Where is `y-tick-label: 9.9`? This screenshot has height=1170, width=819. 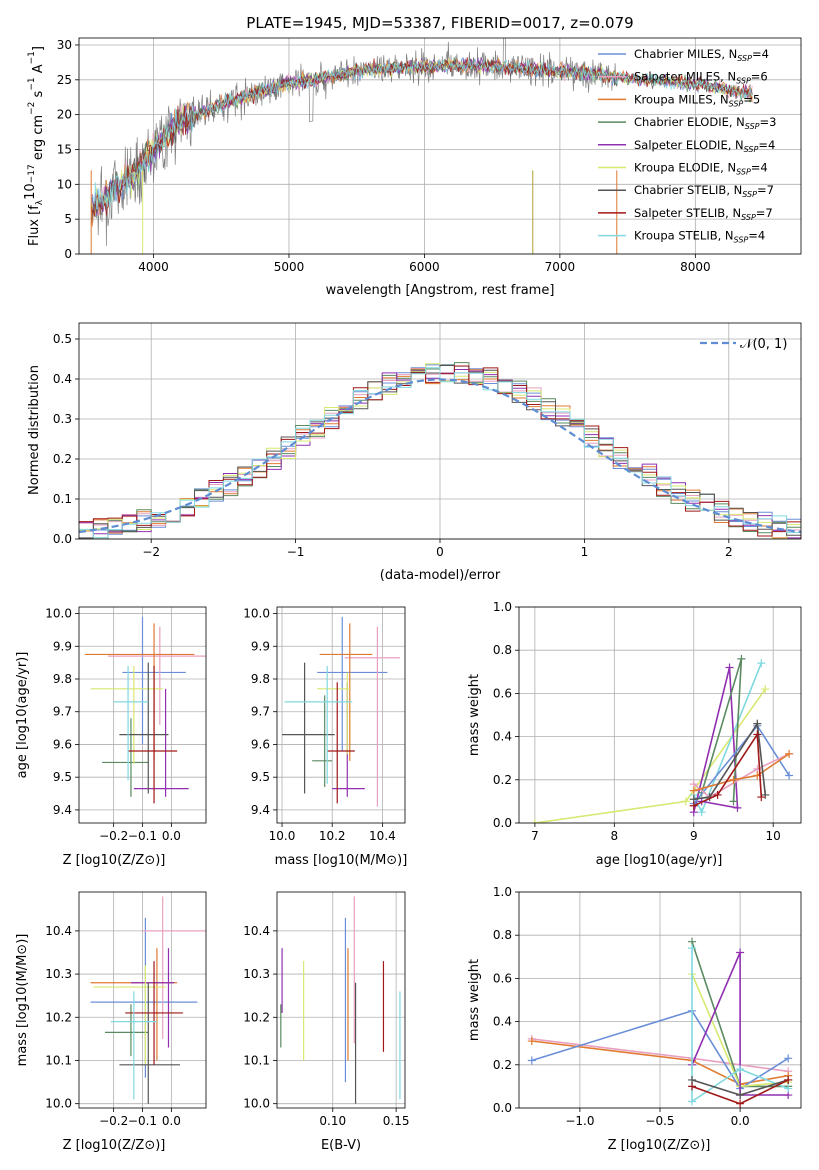
y-tick-label: 9.9 is located at coordinates (62, 646).